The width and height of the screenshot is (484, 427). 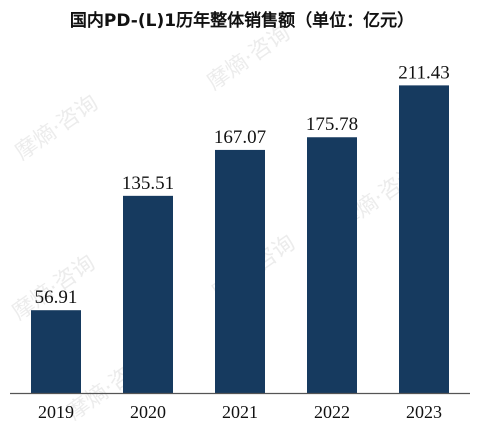 What do you see at coordinates (148, 294) in the screenshot?
I see `bar-2020` at bounding box center [148, 294].